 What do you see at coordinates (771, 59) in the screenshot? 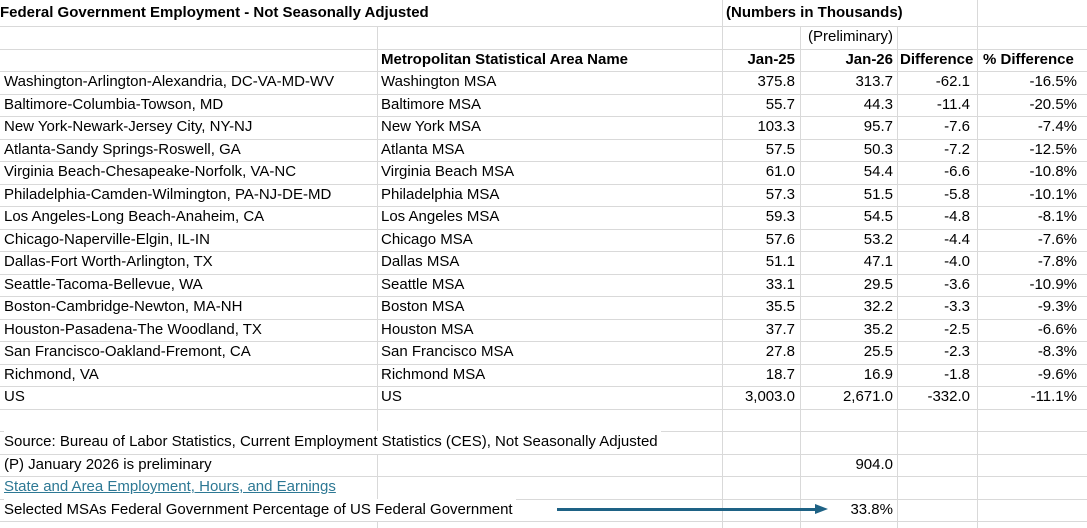
I see `header-jan25: Jan-25` at bounding box center [771, 59].